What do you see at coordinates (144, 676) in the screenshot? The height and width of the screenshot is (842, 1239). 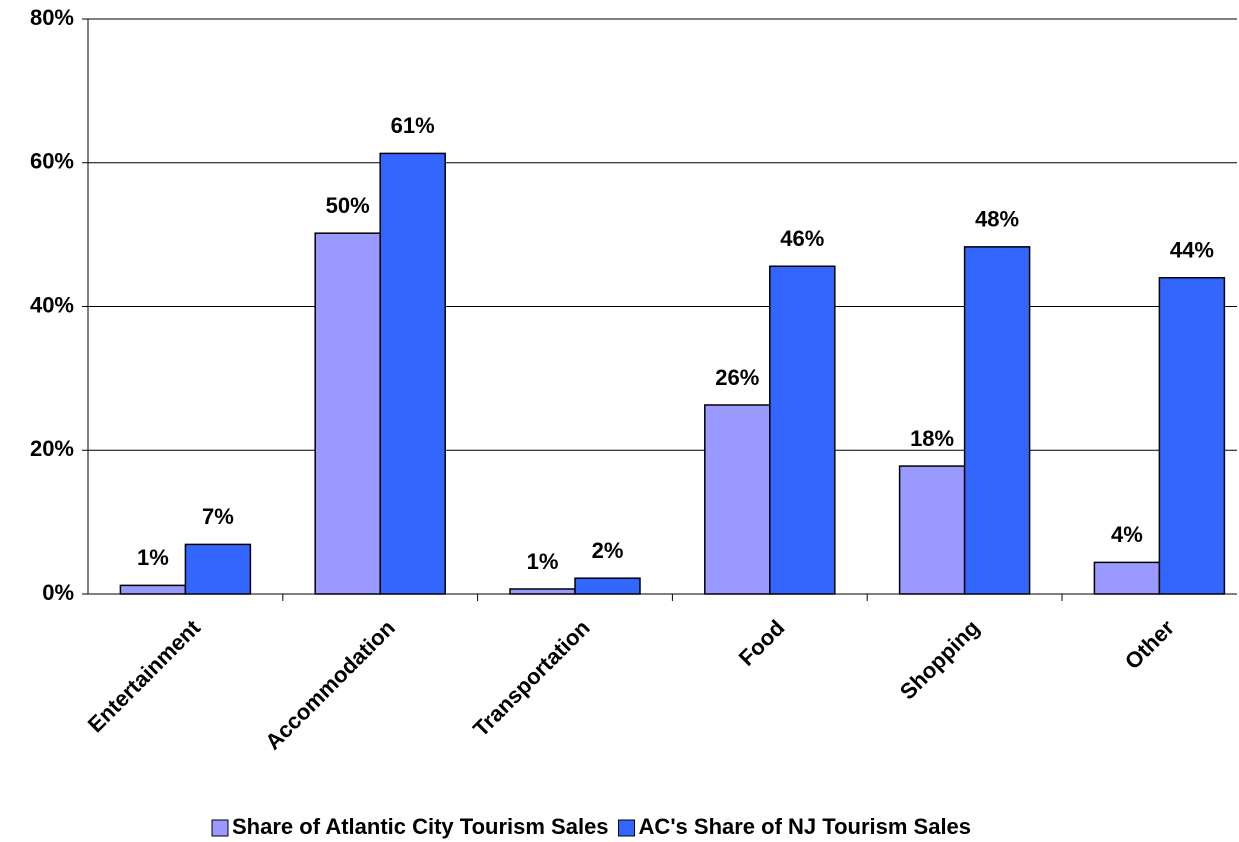 I see `x-tick-label: Entertainment` at bounding box center [144, 676].